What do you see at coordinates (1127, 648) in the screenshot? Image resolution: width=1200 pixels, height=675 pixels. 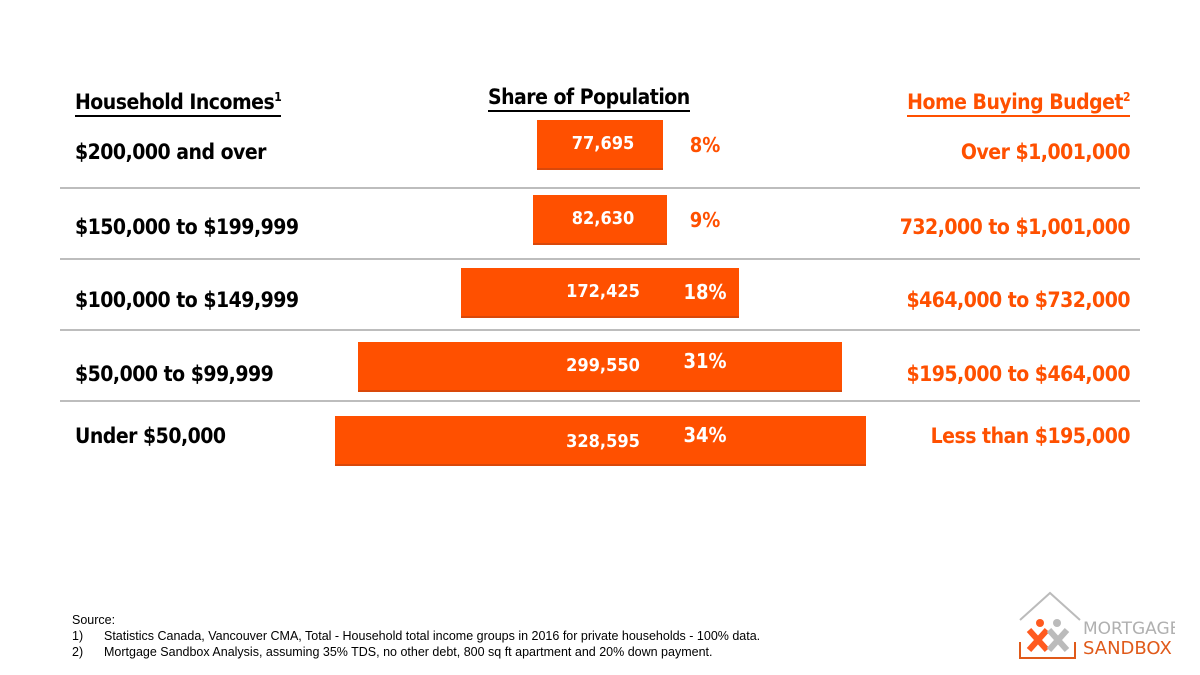 I see `logo-text-sandbox: SANDBOX` at bounding box center [1127, 648].